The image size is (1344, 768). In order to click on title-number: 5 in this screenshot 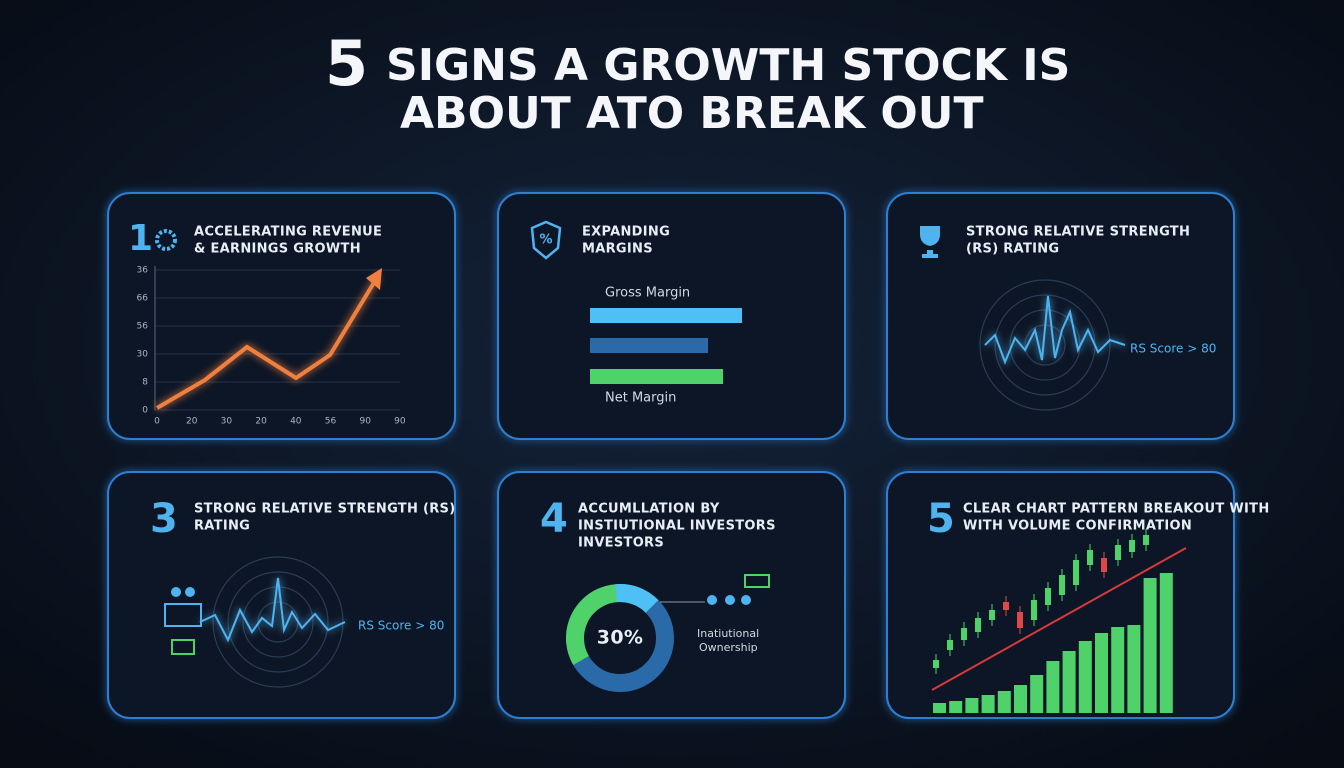, I will do `click(346, 63)`.